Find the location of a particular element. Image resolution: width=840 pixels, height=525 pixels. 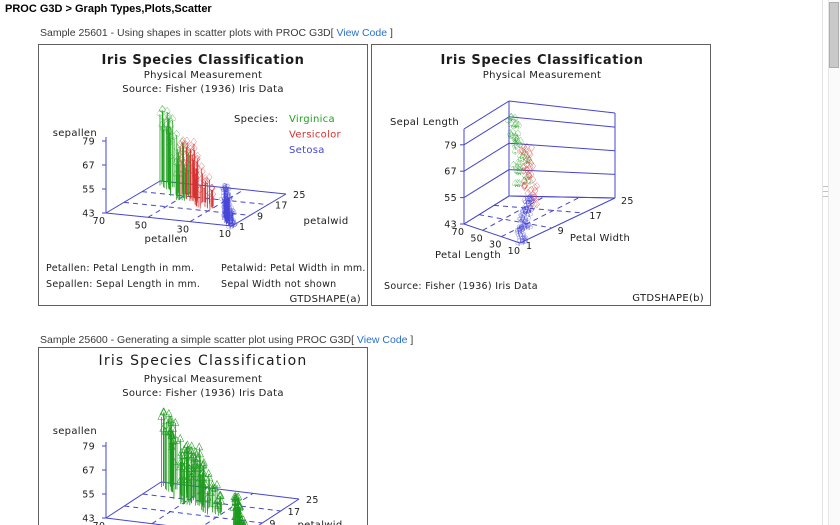

vertical-scrollbar-track is located at coordinates (834, 262).